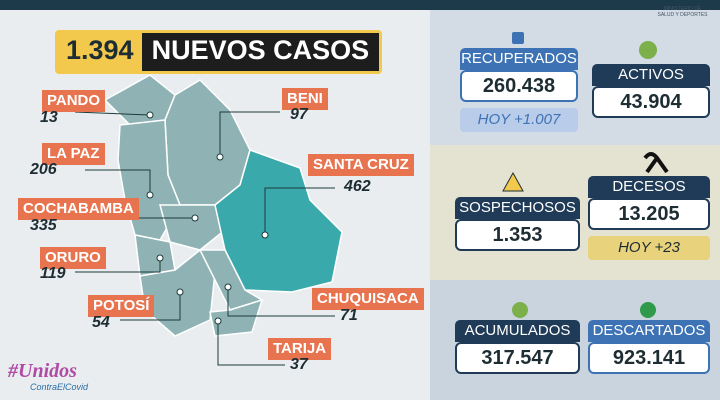  I want to click on pando, so click(139, 100).